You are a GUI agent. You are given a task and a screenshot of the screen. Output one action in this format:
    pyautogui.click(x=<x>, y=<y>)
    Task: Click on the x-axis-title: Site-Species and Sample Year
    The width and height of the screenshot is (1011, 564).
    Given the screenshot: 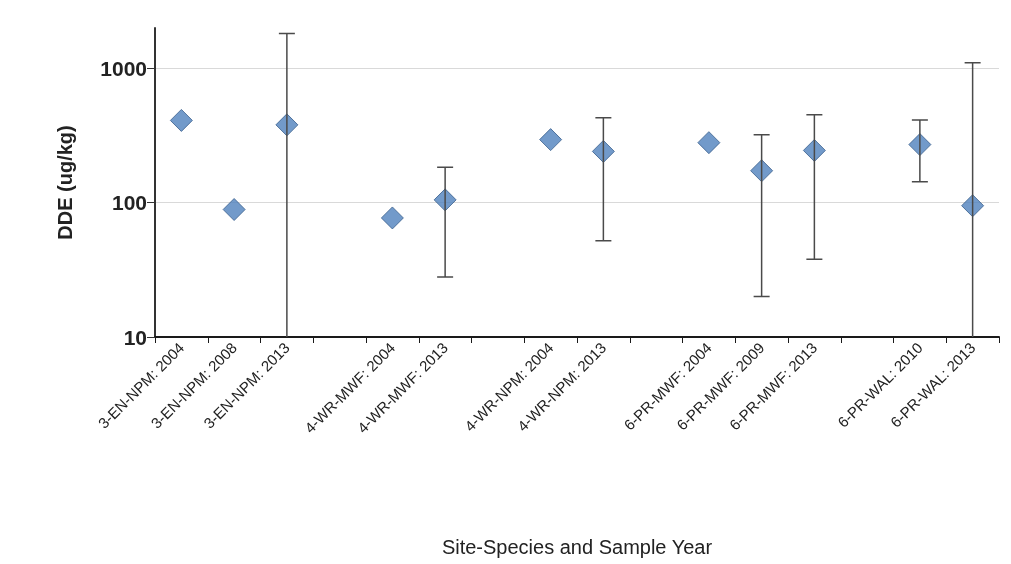 What is the action you would take?
    pyautogui.click(x=577, y=547)
    